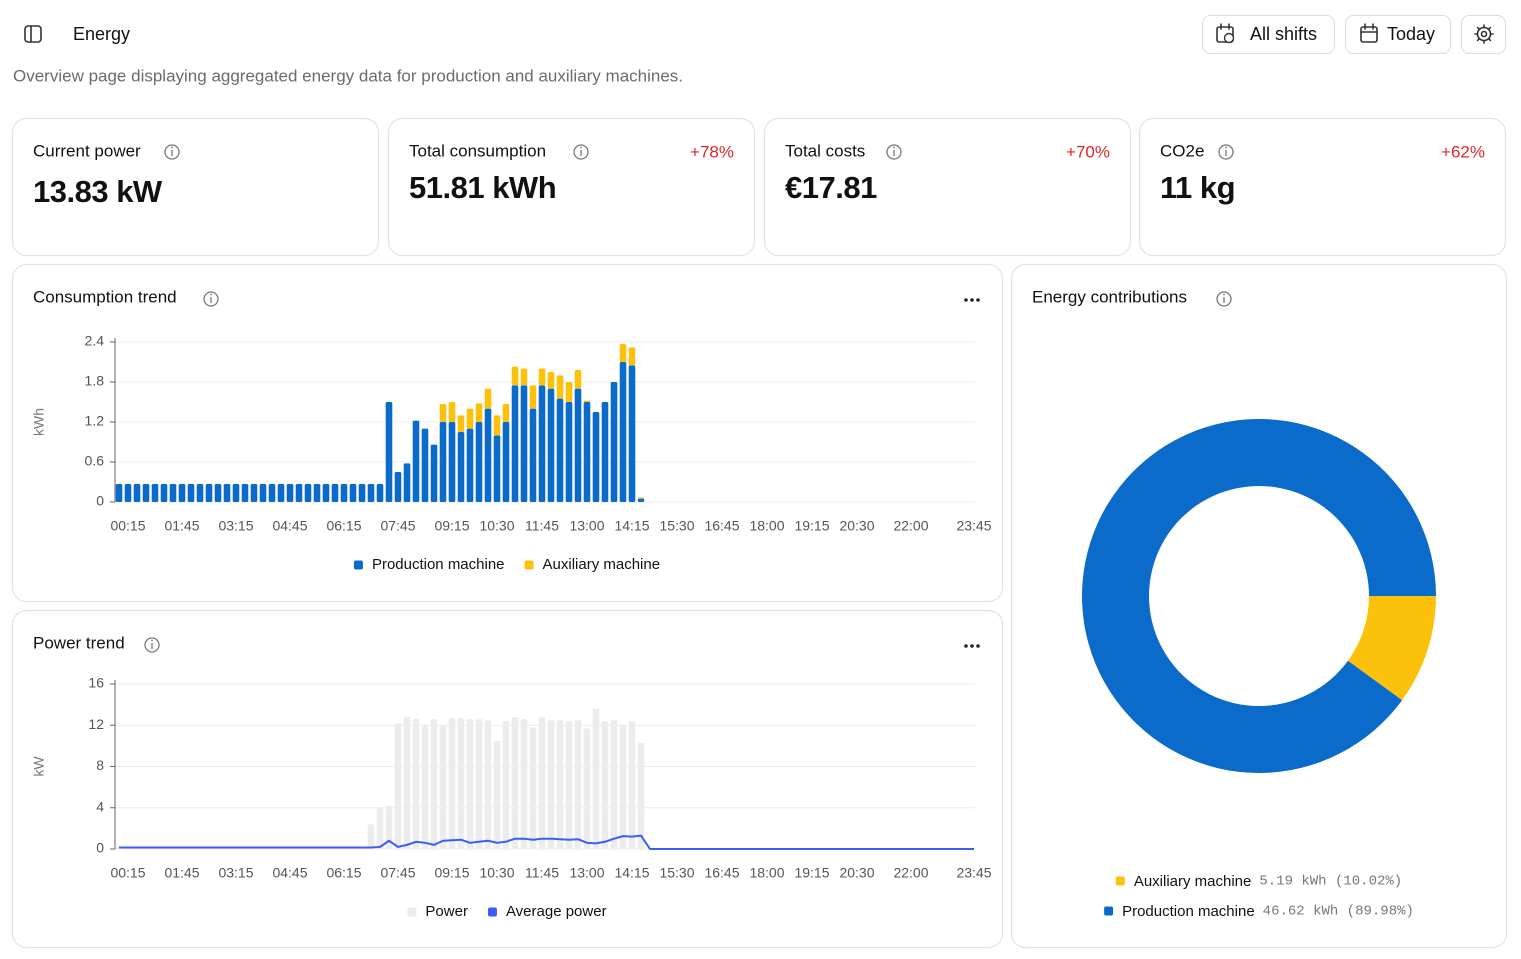 The width and height of the screenshot is (1521, 959). I want to click on settings-button, so click(1483, 34).